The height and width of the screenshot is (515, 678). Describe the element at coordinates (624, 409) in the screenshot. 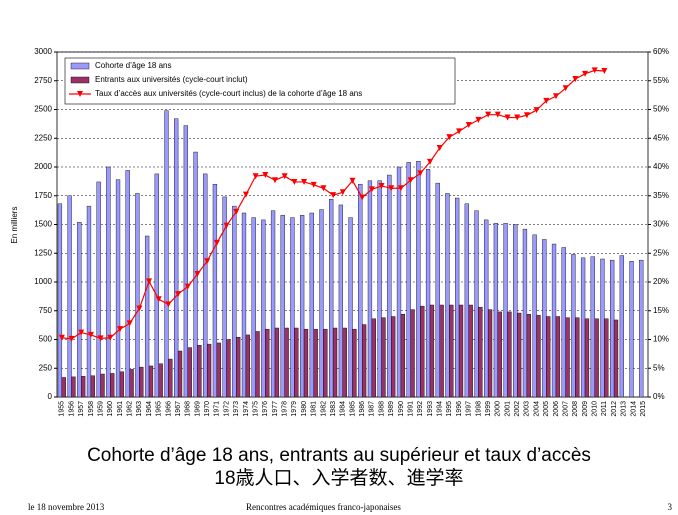

I see `x-tick-label: 2013` at that location.